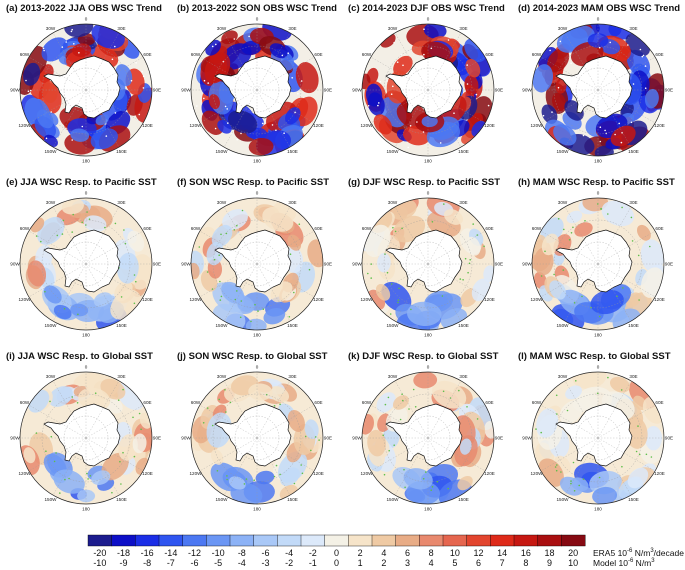 Image resolution: width=685 pixels, height=570 pixels. What do you see at coordinates (424, 182) in the screenshot?
I see `panel-title-g: (g) DJF WSC Resp. to Pacific SST` at bounding box center [424, 182].